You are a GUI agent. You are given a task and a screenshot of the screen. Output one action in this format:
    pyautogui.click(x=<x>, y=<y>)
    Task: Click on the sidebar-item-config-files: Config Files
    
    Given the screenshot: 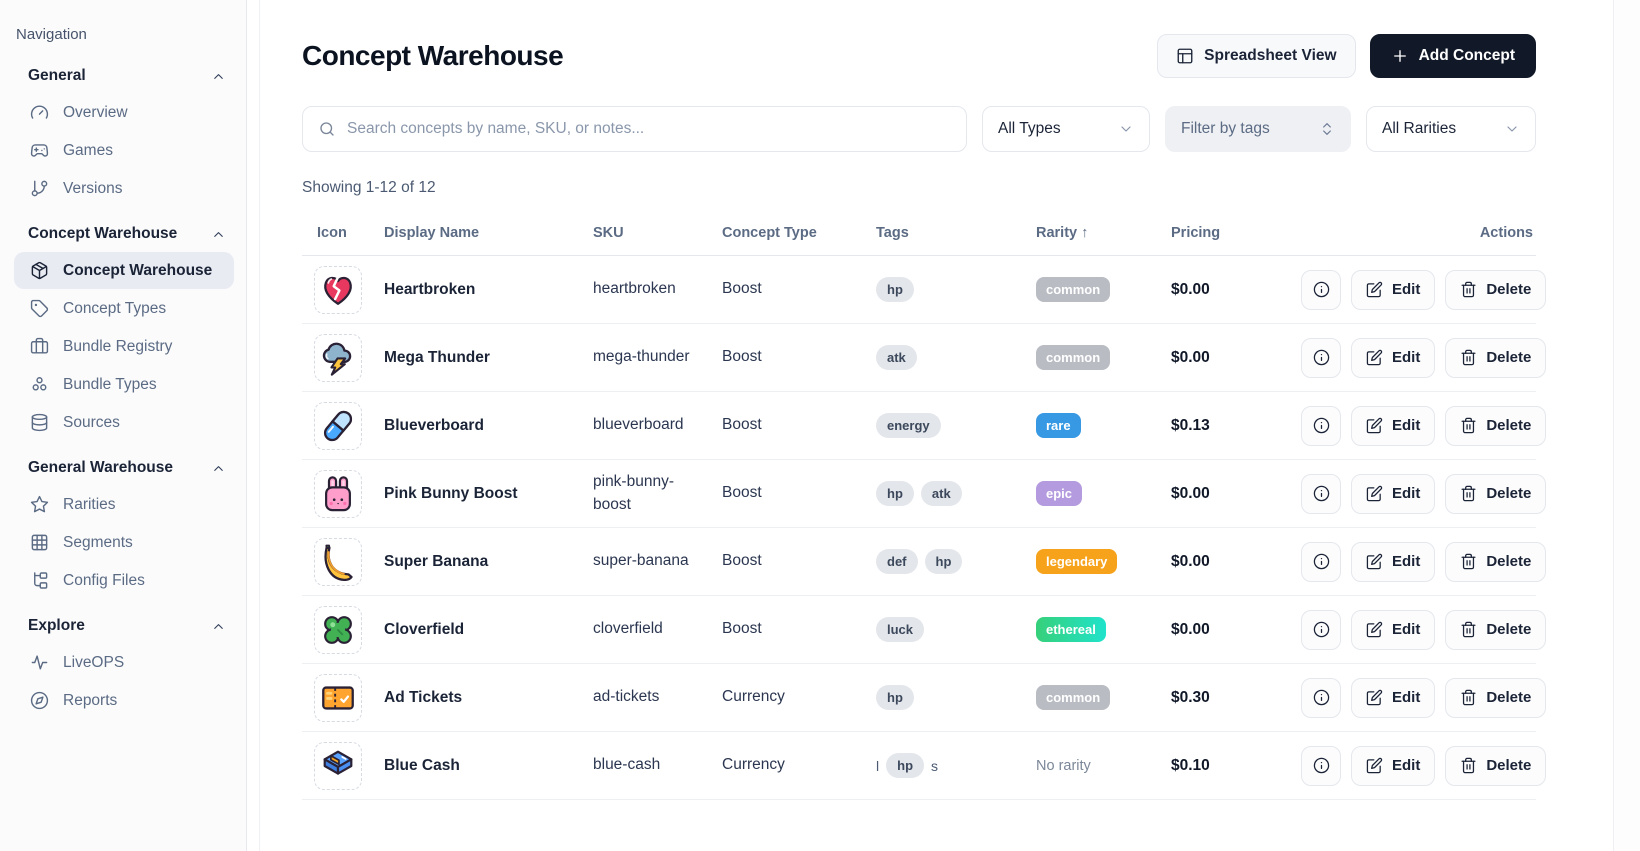 What is the action you would take?
    pyautogui.click(x=124, y=580)
    